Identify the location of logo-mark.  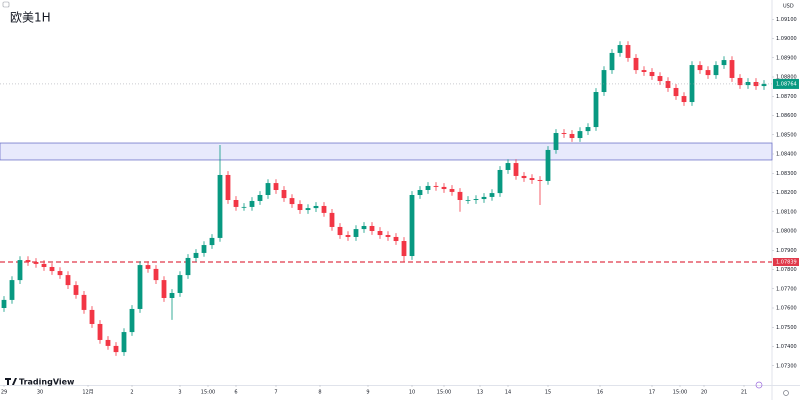
(11, 381).